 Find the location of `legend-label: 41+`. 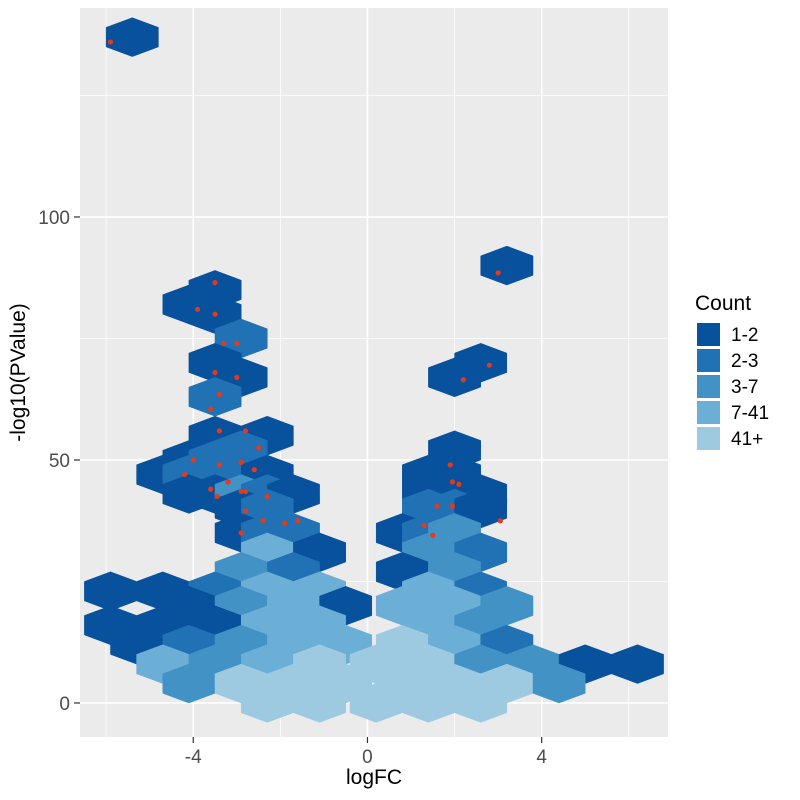

legend-label: 41+ is located at coordinates (747, 439).